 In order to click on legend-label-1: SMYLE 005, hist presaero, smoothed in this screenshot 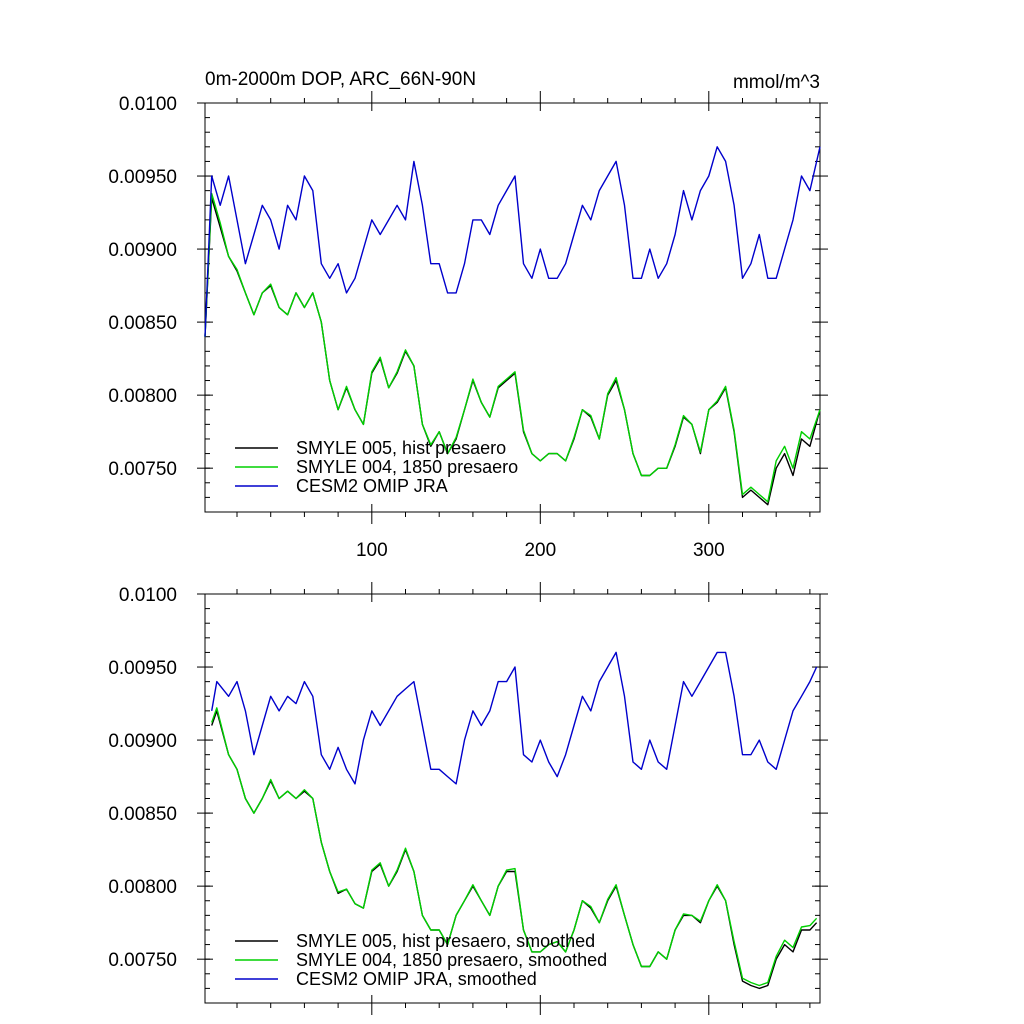, I will do `click(445, 941)`.